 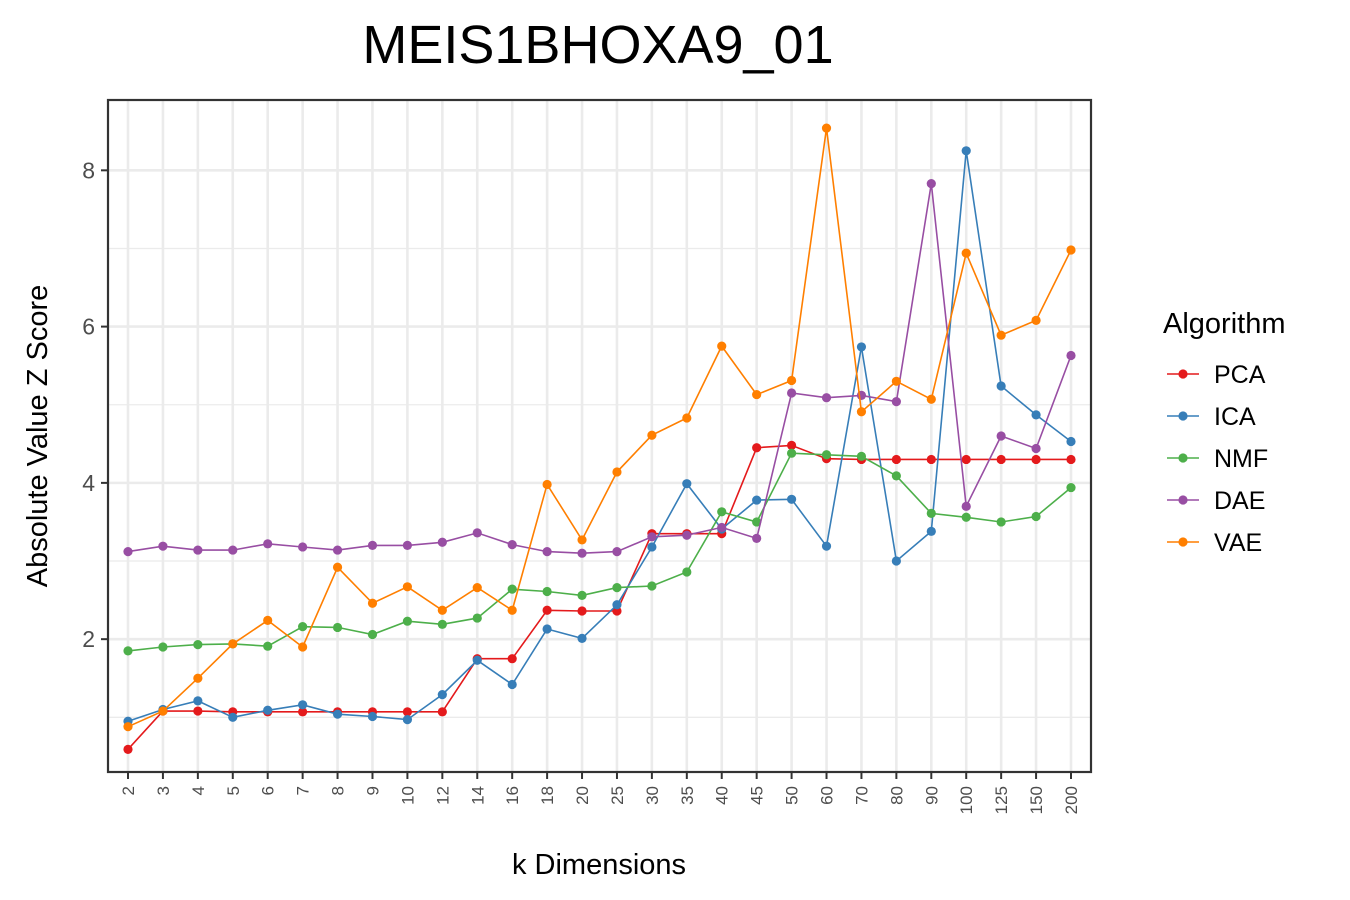 I want to click on x-tick-label: 35, so click(x=687, y=795).